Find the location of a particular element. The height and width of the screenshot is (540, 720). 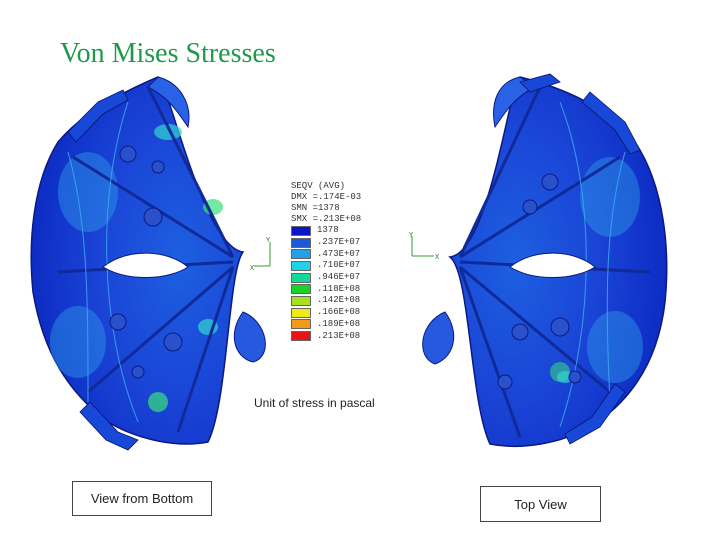

axis-right-y-label: Y is located at coordinates (411, 236).